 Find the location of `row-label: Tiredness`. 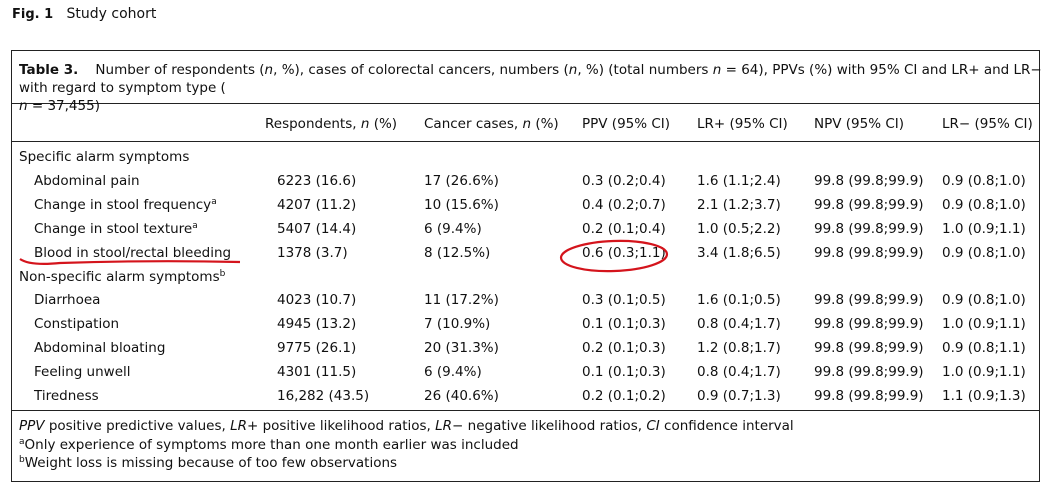

row-label: Tiredness is located at coordinates (66, 396).